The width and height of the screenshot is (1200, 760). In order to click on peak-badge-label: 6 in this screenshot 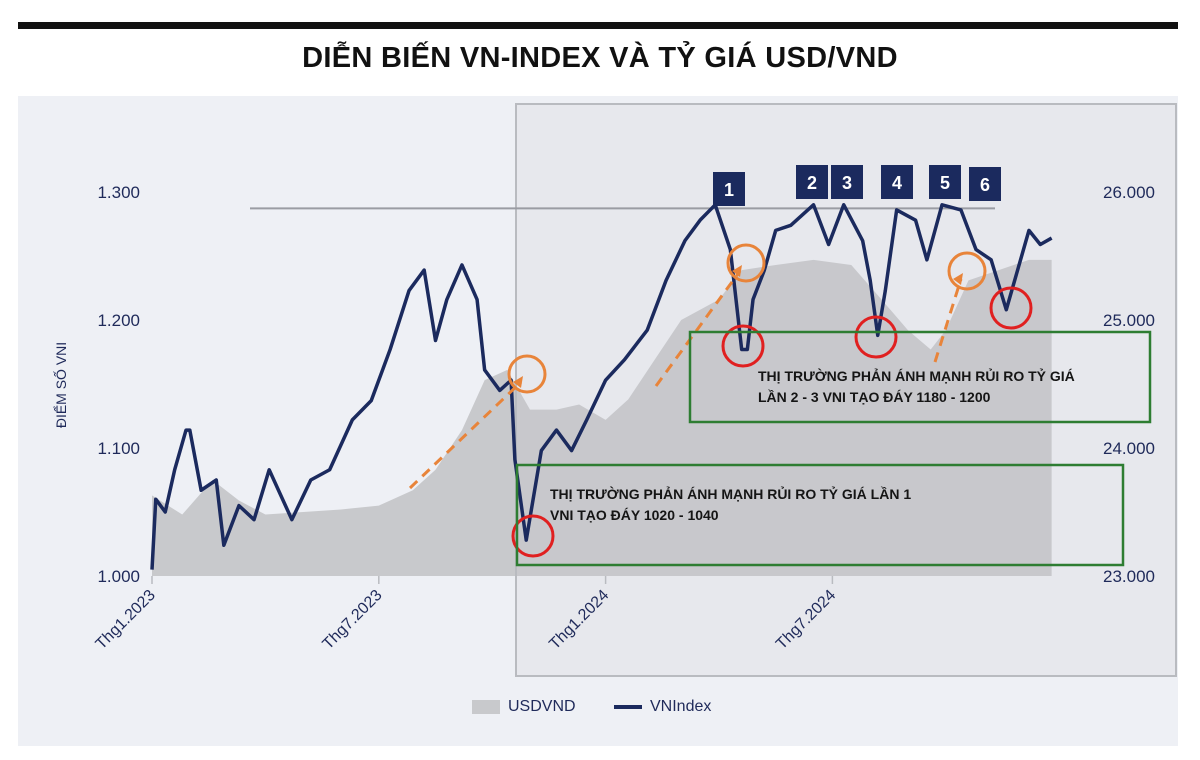, I will do `click(985, 185)`.